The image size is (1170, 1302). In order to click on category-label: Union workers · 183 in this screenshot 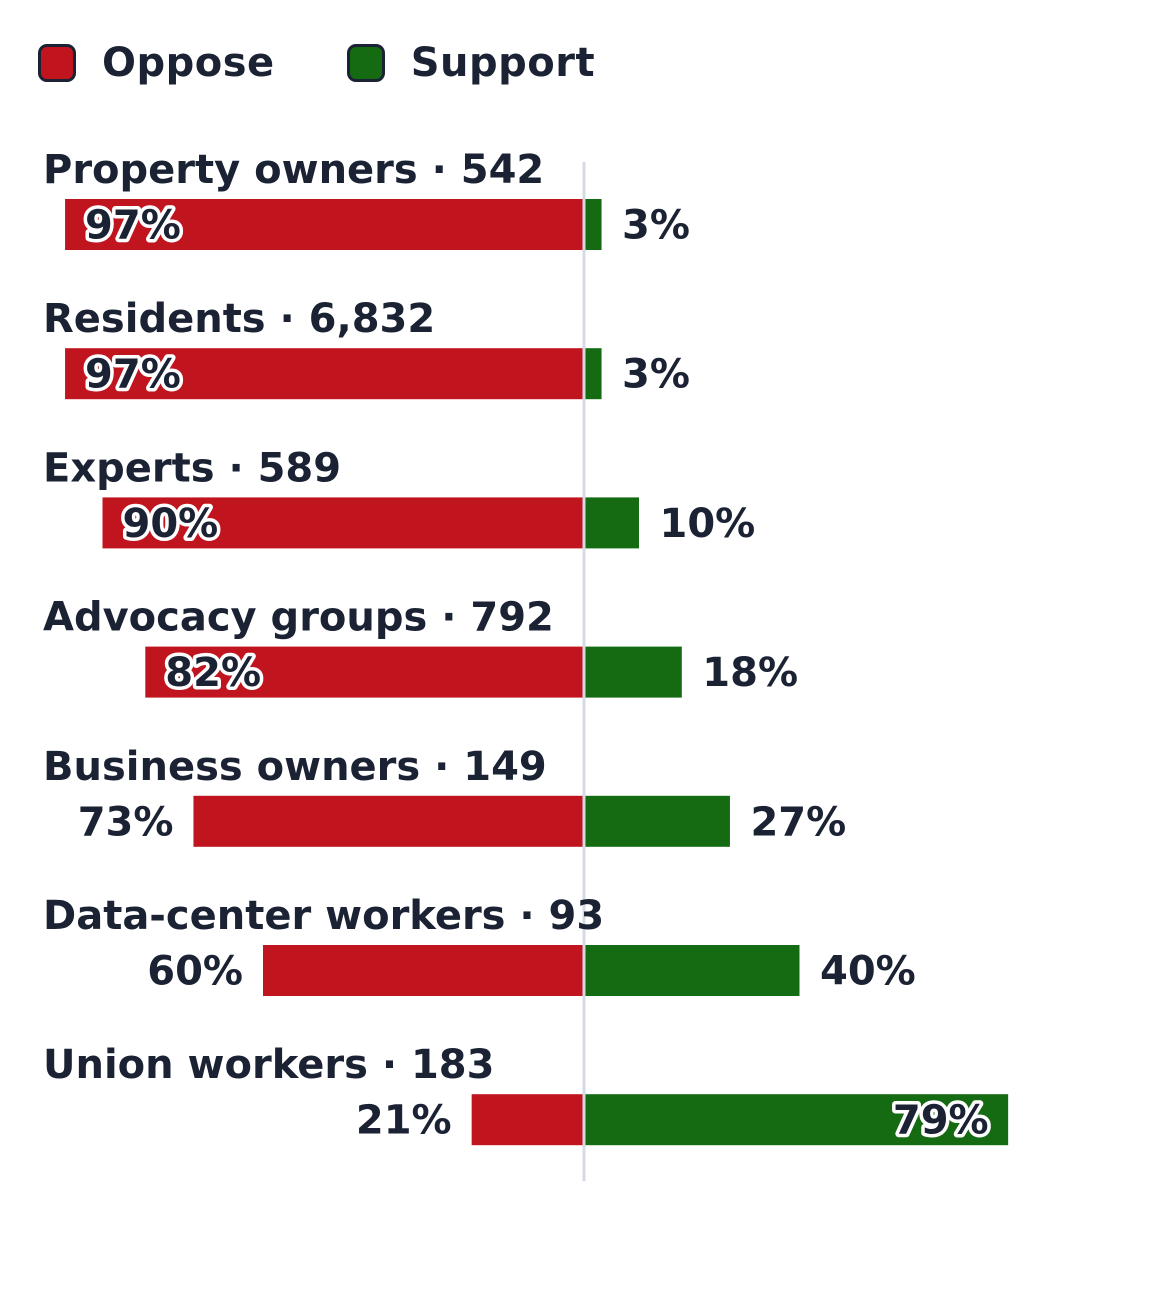, I will do `click(268, 1065)`.